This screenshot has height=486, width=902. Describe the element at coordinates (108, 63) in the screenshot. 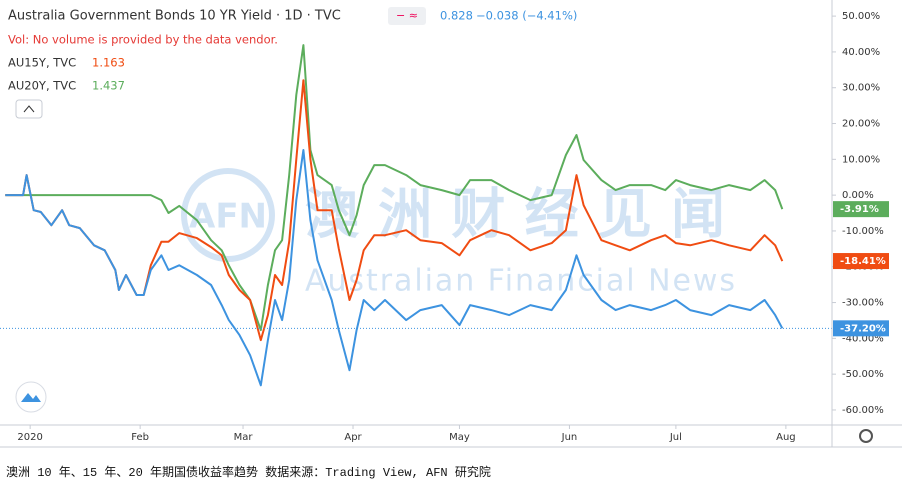

I see `legend-value: 1.163` at that location.